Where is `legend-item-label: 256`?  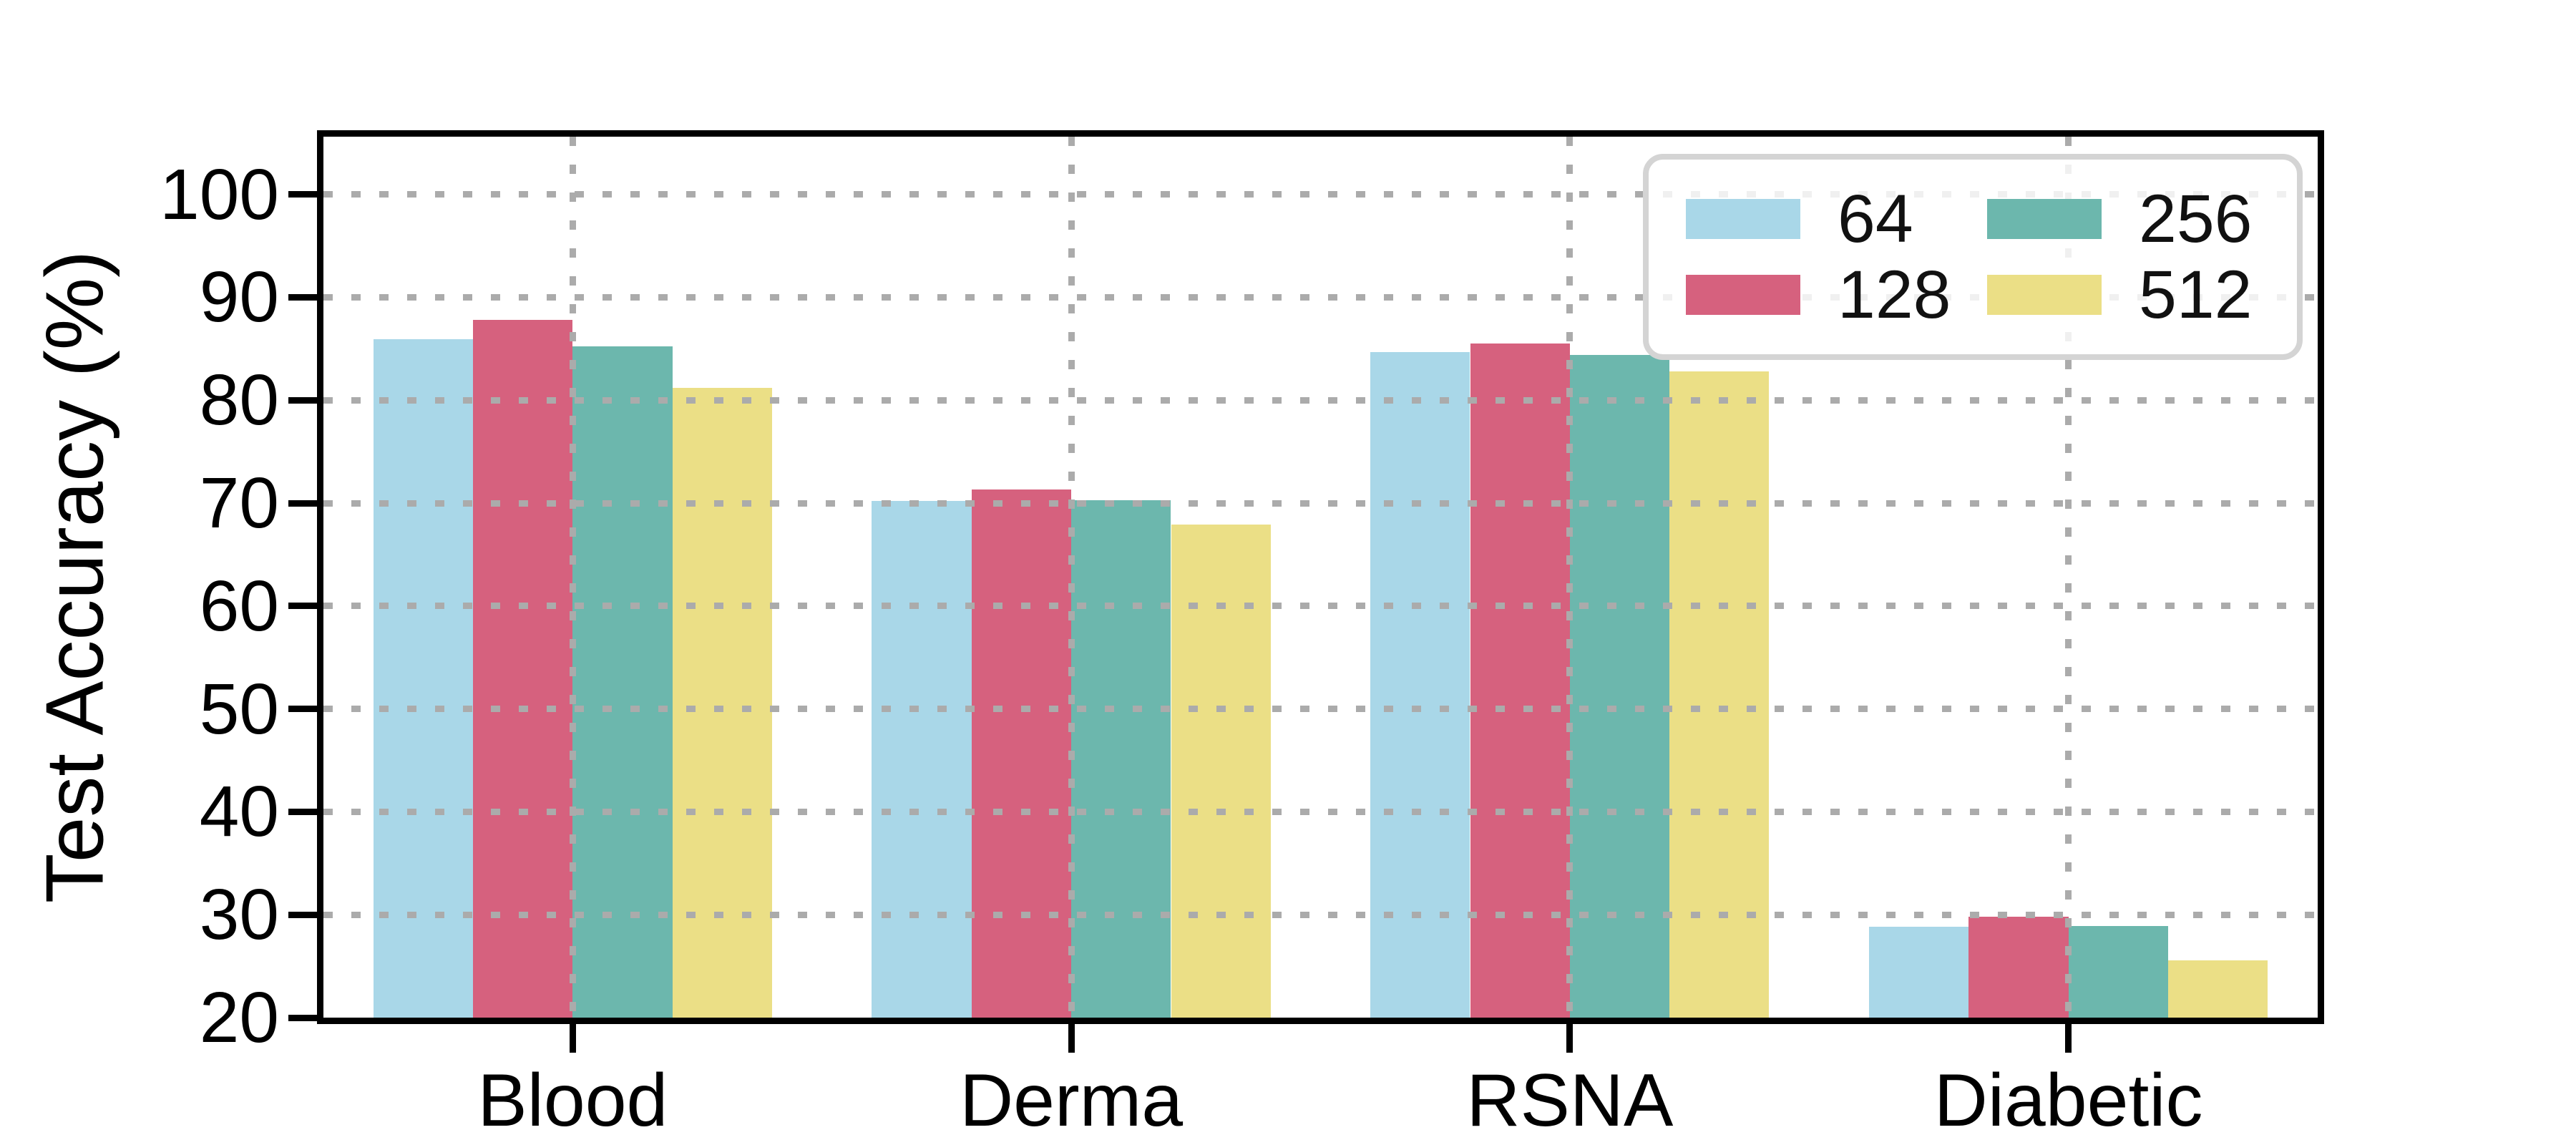 legend-item-label: 256 is located at coordinates (2196, 218).